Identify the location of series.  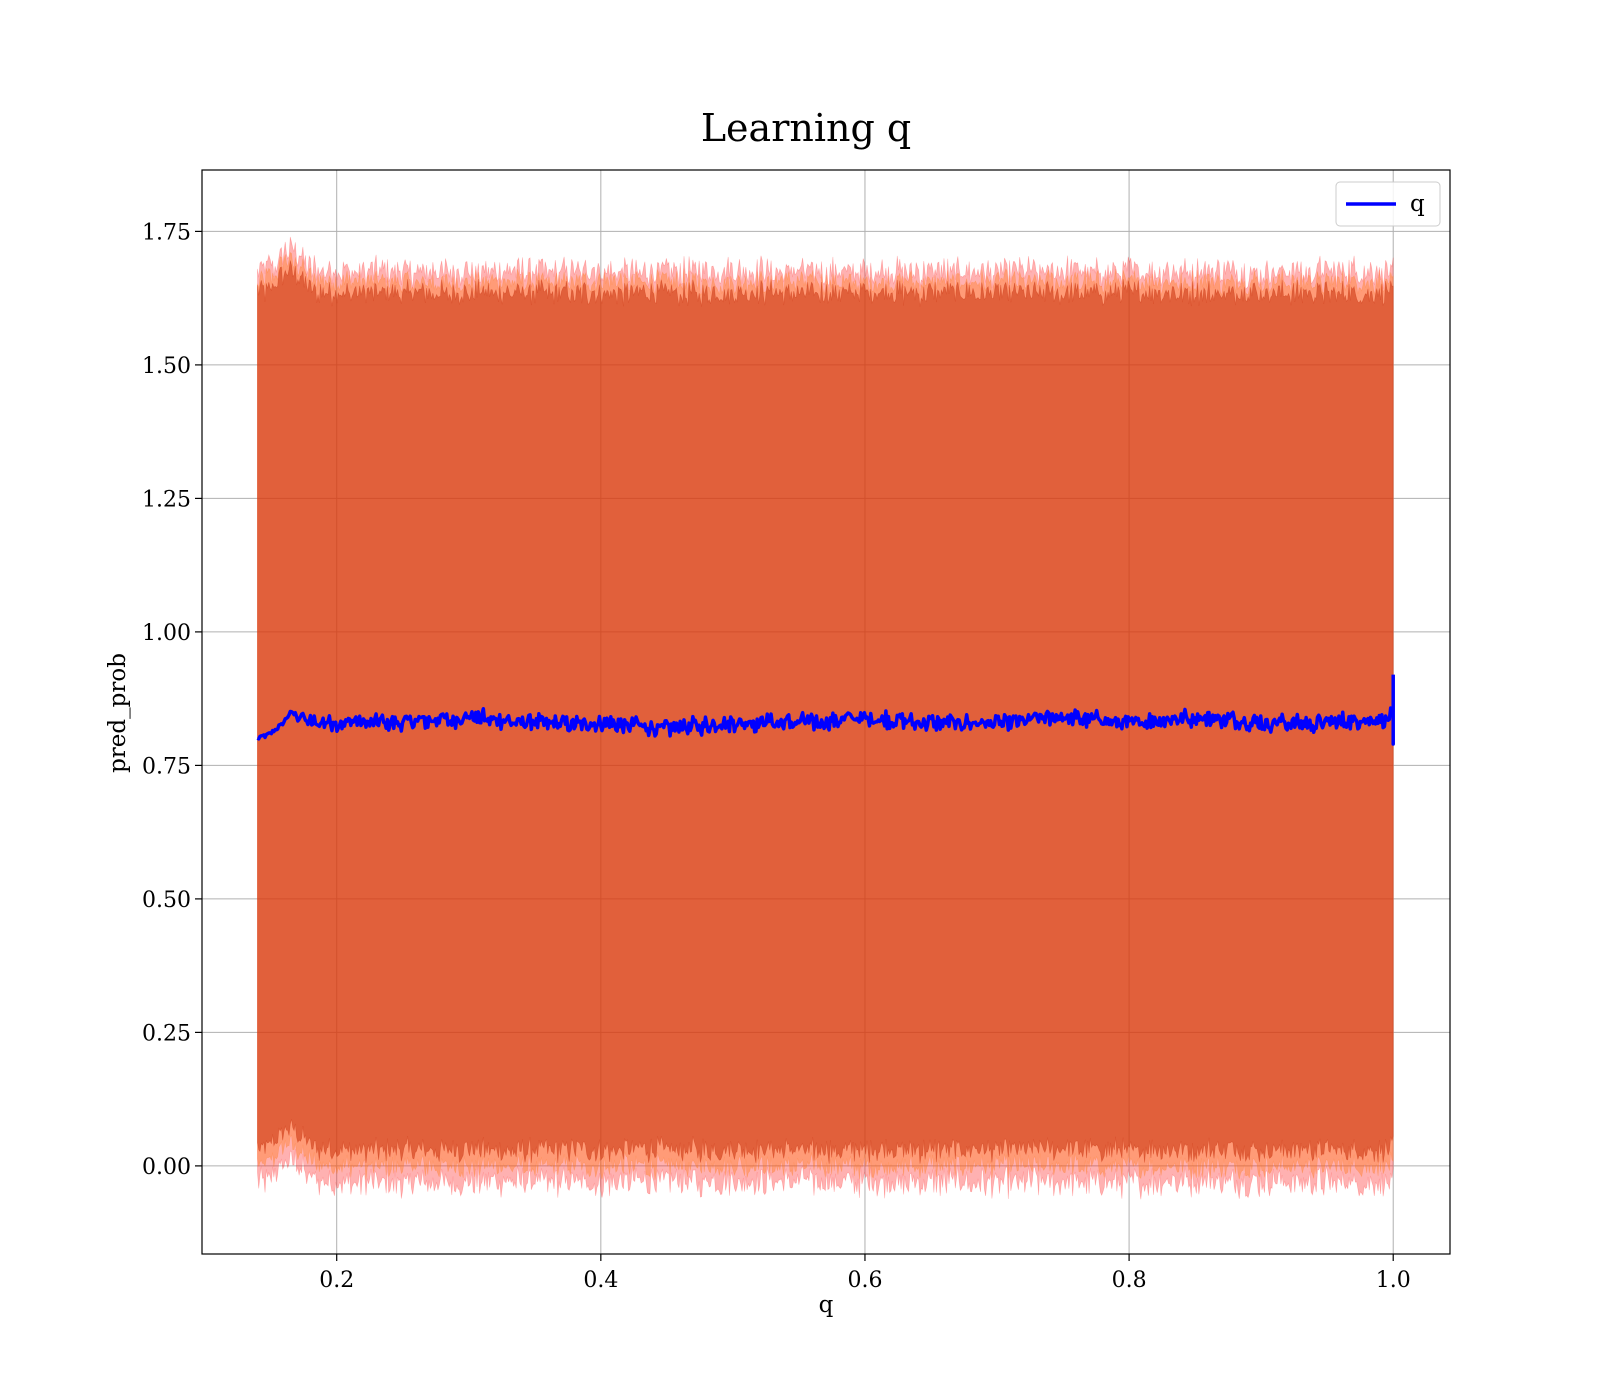
(825, 710).